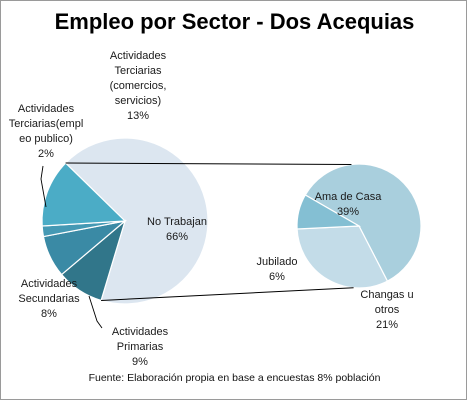  I want to click on slice-label-terciarias-publico-line: Terciarias(empl, so click(46, 124).